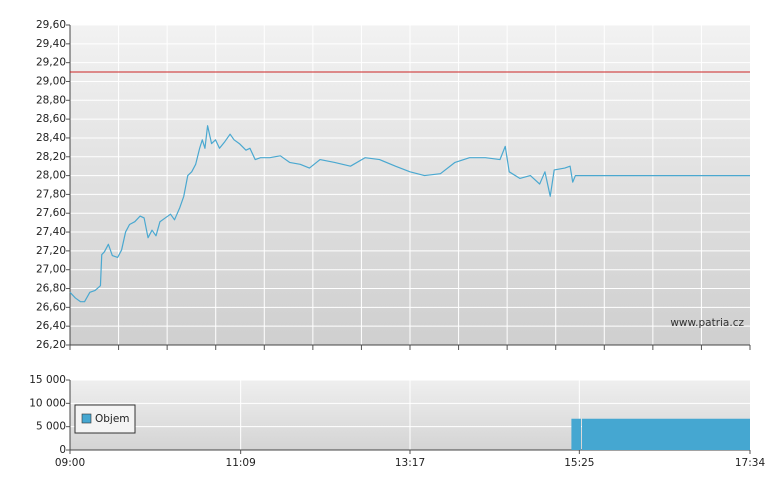 This screenshot has width=780, height=494. What do you see at coordinates (70, 463) in the screenshot?
I see `x-tick-label: 09:00` at bounding box center [70, 463].